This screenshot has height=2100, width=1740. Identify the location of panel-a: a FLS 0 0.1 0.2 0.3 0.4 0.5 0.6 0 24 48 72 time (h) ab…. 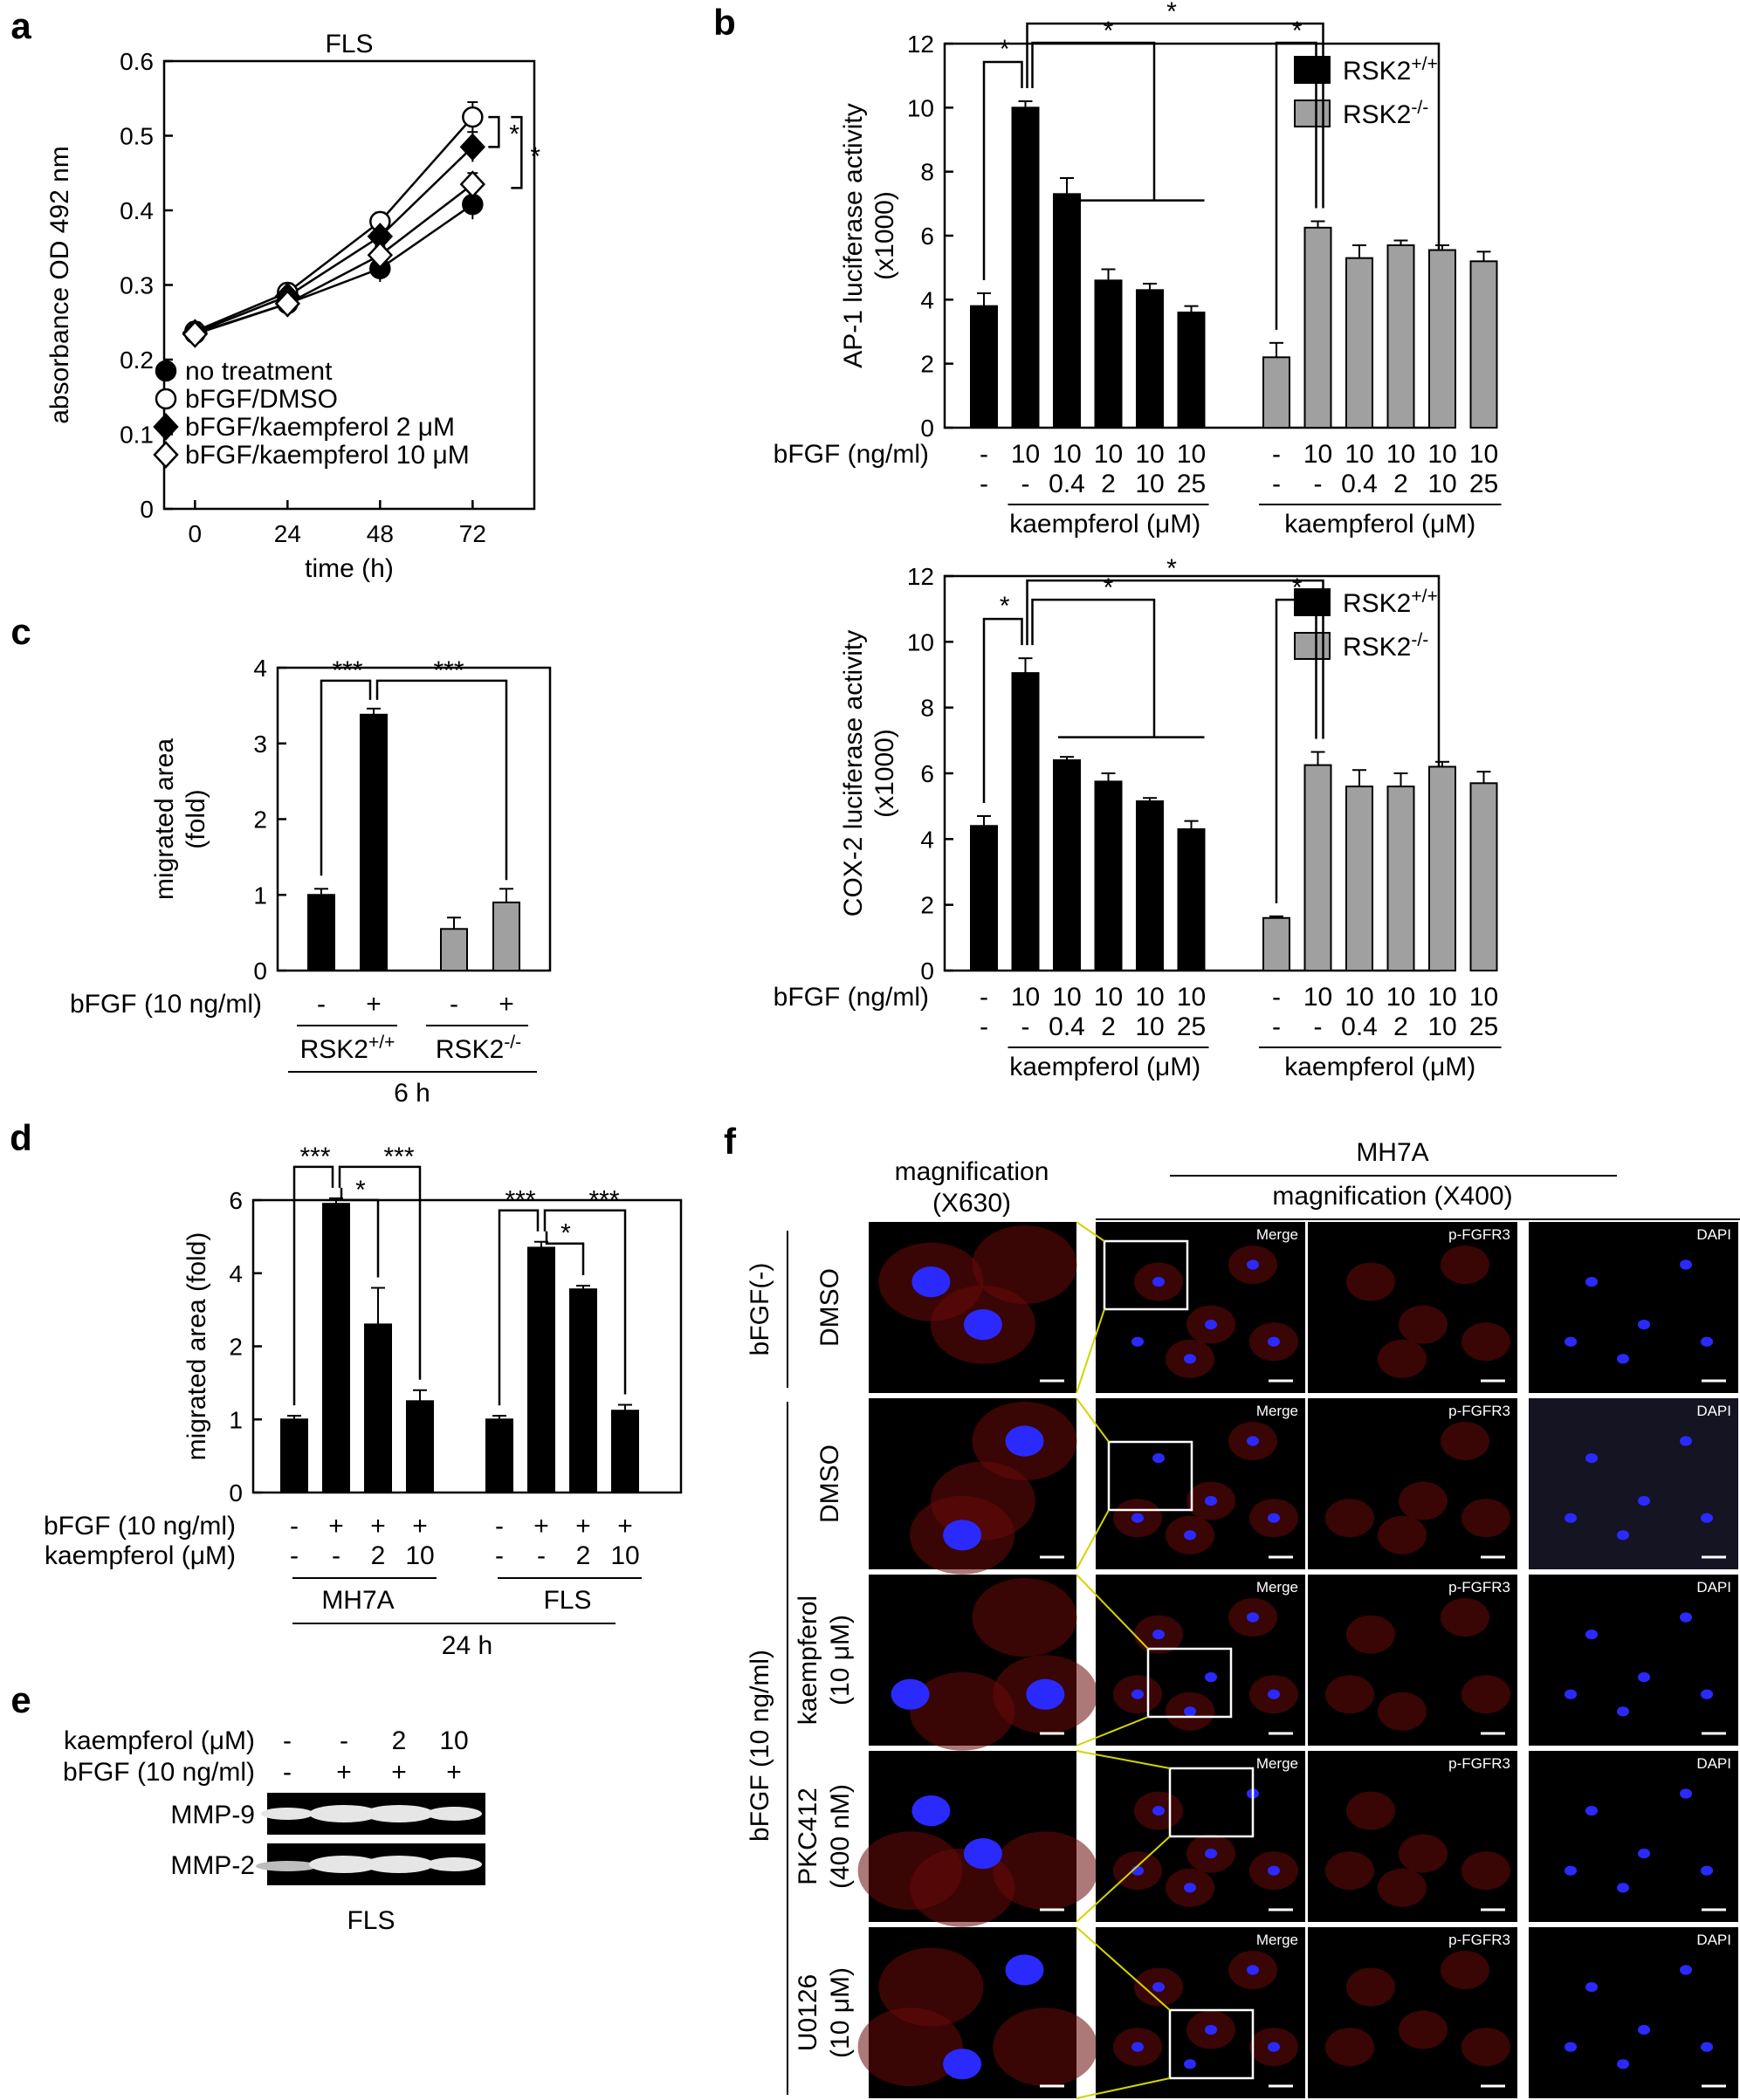
(275, 294).